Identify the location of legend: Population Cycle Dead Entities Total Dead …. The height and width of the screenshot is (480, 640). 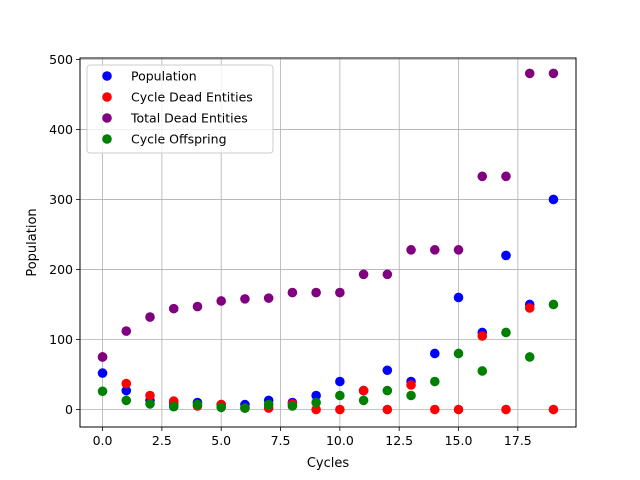
(180, 109).